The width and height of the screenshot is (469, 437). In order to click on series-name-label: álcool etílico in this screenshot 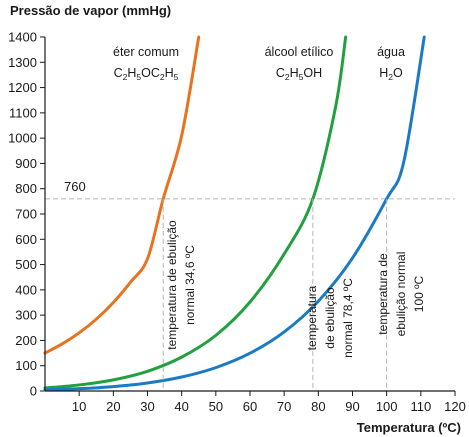, I will do `click(299, 52)`.